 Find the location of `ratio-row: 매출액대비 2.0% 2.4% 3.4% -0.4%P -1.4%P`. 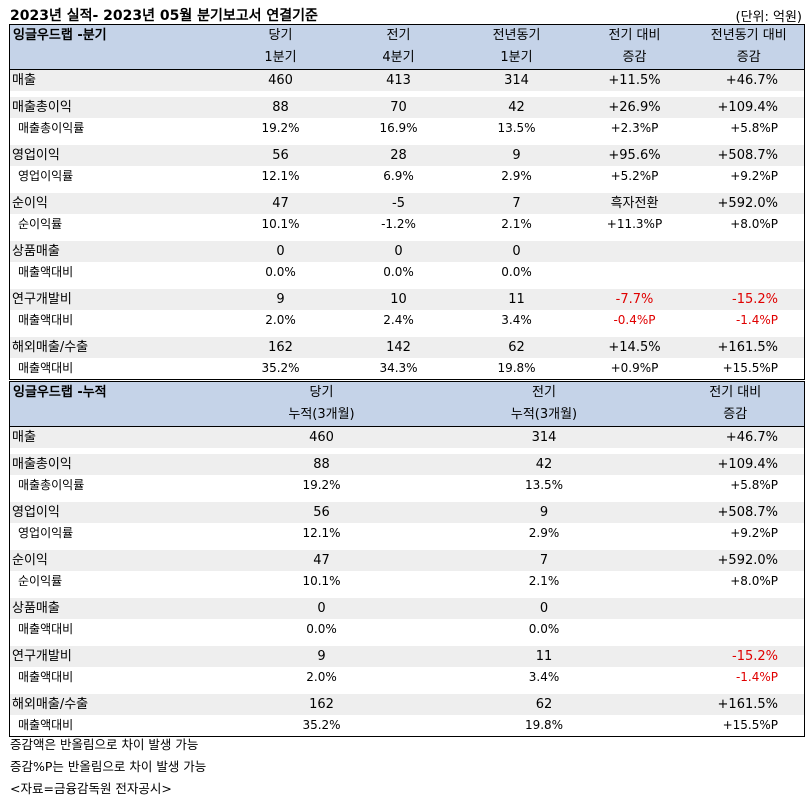

ratio-row: 매출액대비 2.0% 2.4% 3.4% -0.4%P -1.4%P is located at coordinates (407, 320).